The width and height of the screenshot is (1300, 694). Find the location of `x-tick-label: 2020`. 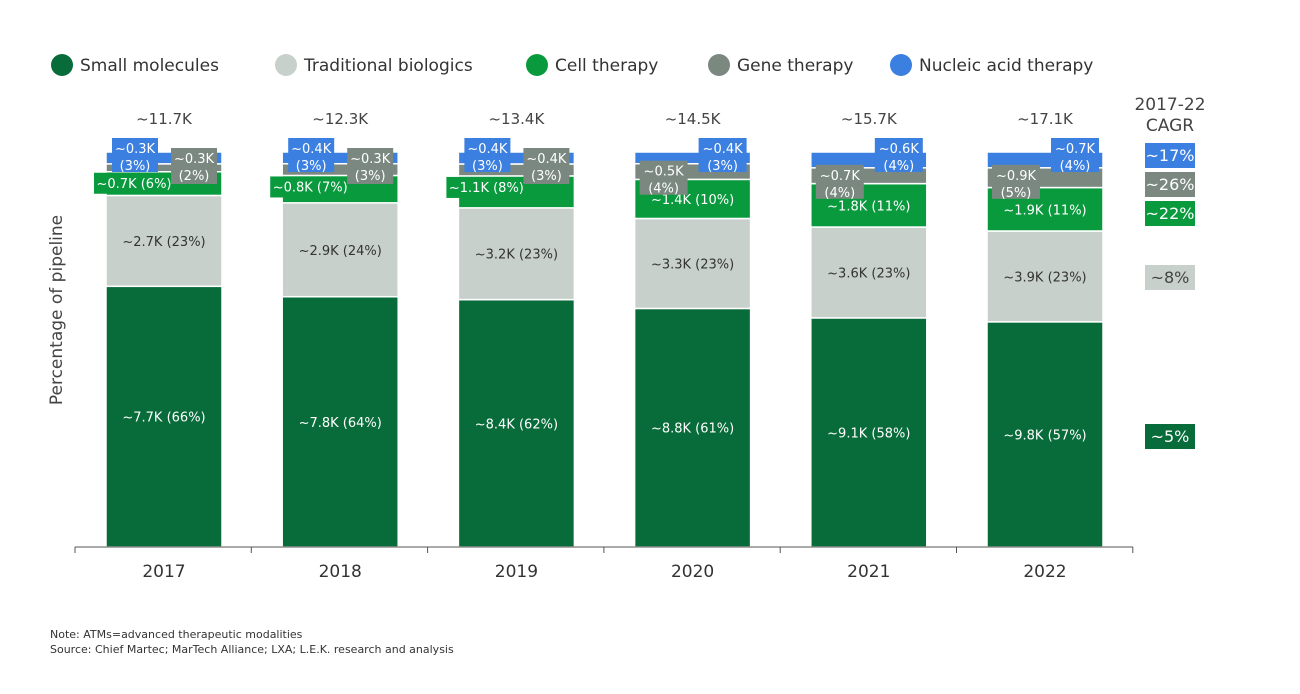

x-tick-label: 2020 is located at coordinates (692, 572).